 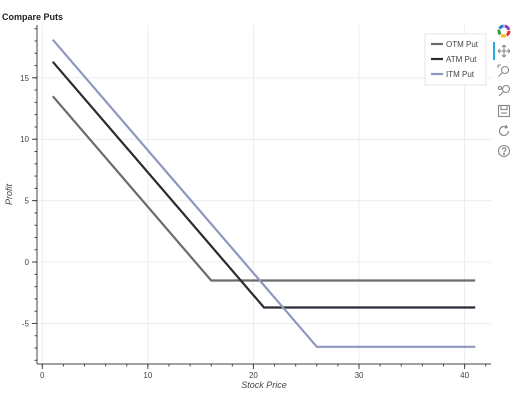 I want to click on x-tick-label: 10, so click(x=147, y=375).